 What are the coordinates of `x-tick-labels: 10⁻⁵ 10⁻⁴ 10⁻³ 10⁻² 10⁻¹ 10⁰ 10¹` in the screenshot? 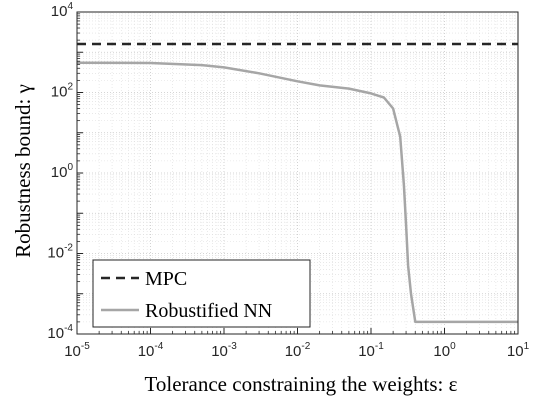 It's located at (296, 350).